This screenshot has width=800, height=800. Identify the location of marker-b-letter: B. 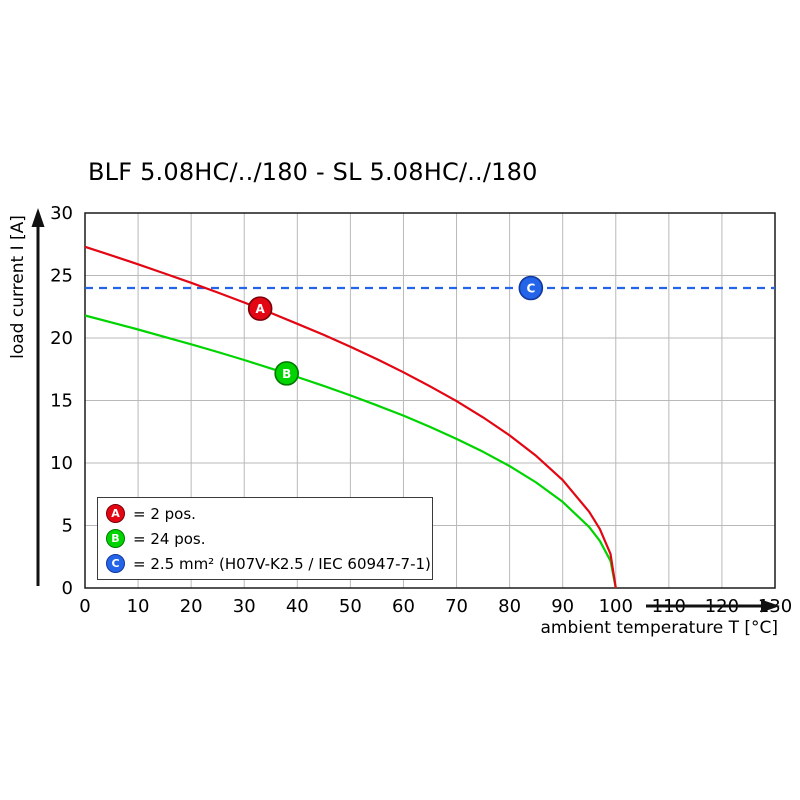
(286, 374).